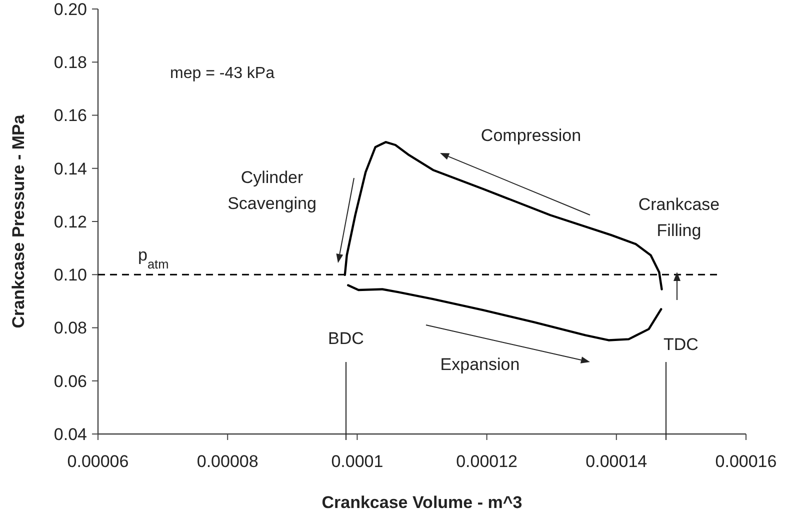 This screenshot has height=524, width=795. I want to click on ref-line-label: p$_{atm}$, so click(153, 259).